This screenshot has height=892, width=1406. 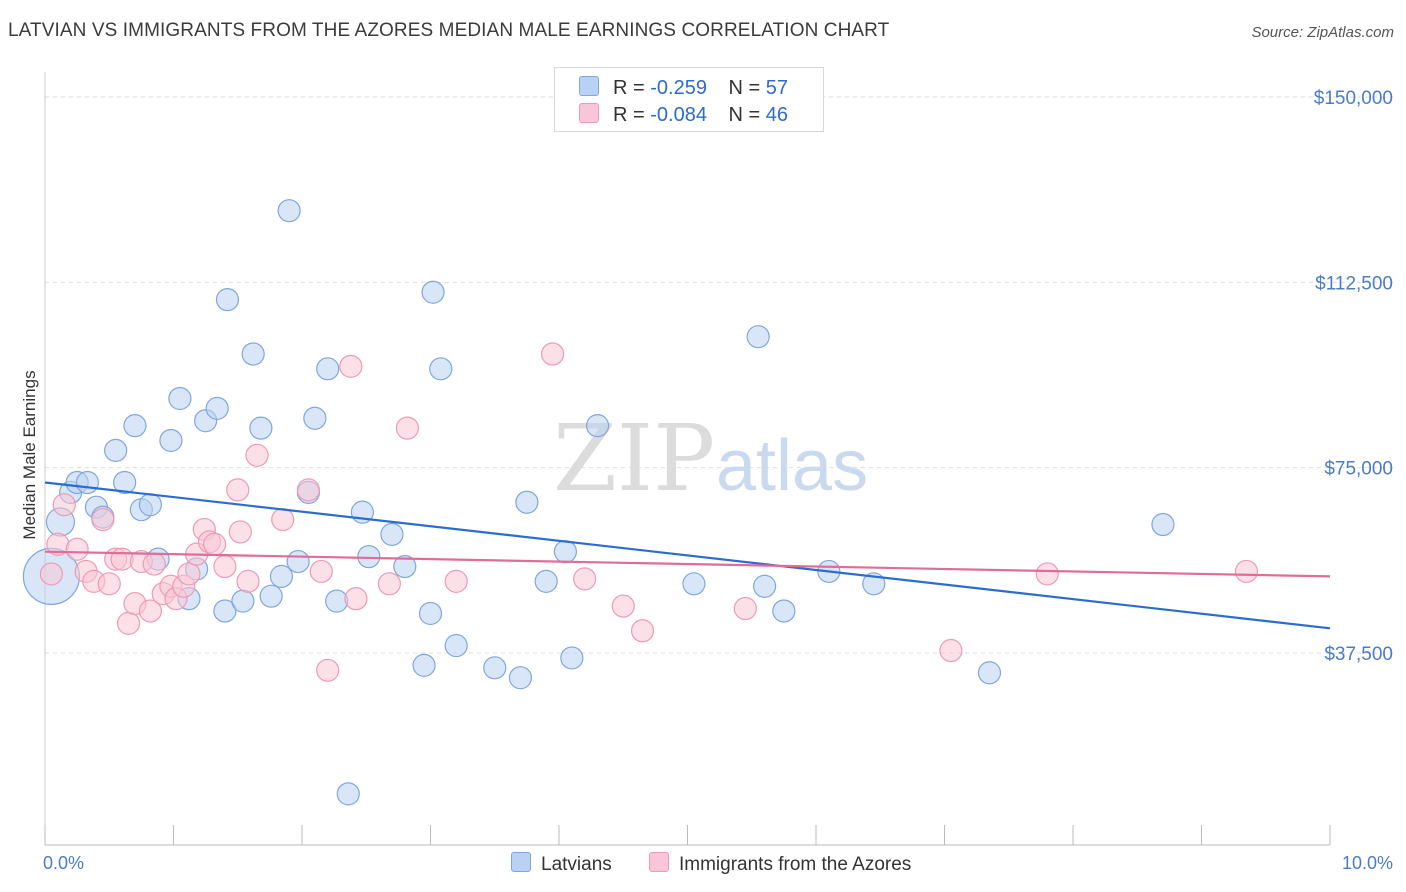 I want to click on watermark: ZIP atlas, so click(x=710, y=458).